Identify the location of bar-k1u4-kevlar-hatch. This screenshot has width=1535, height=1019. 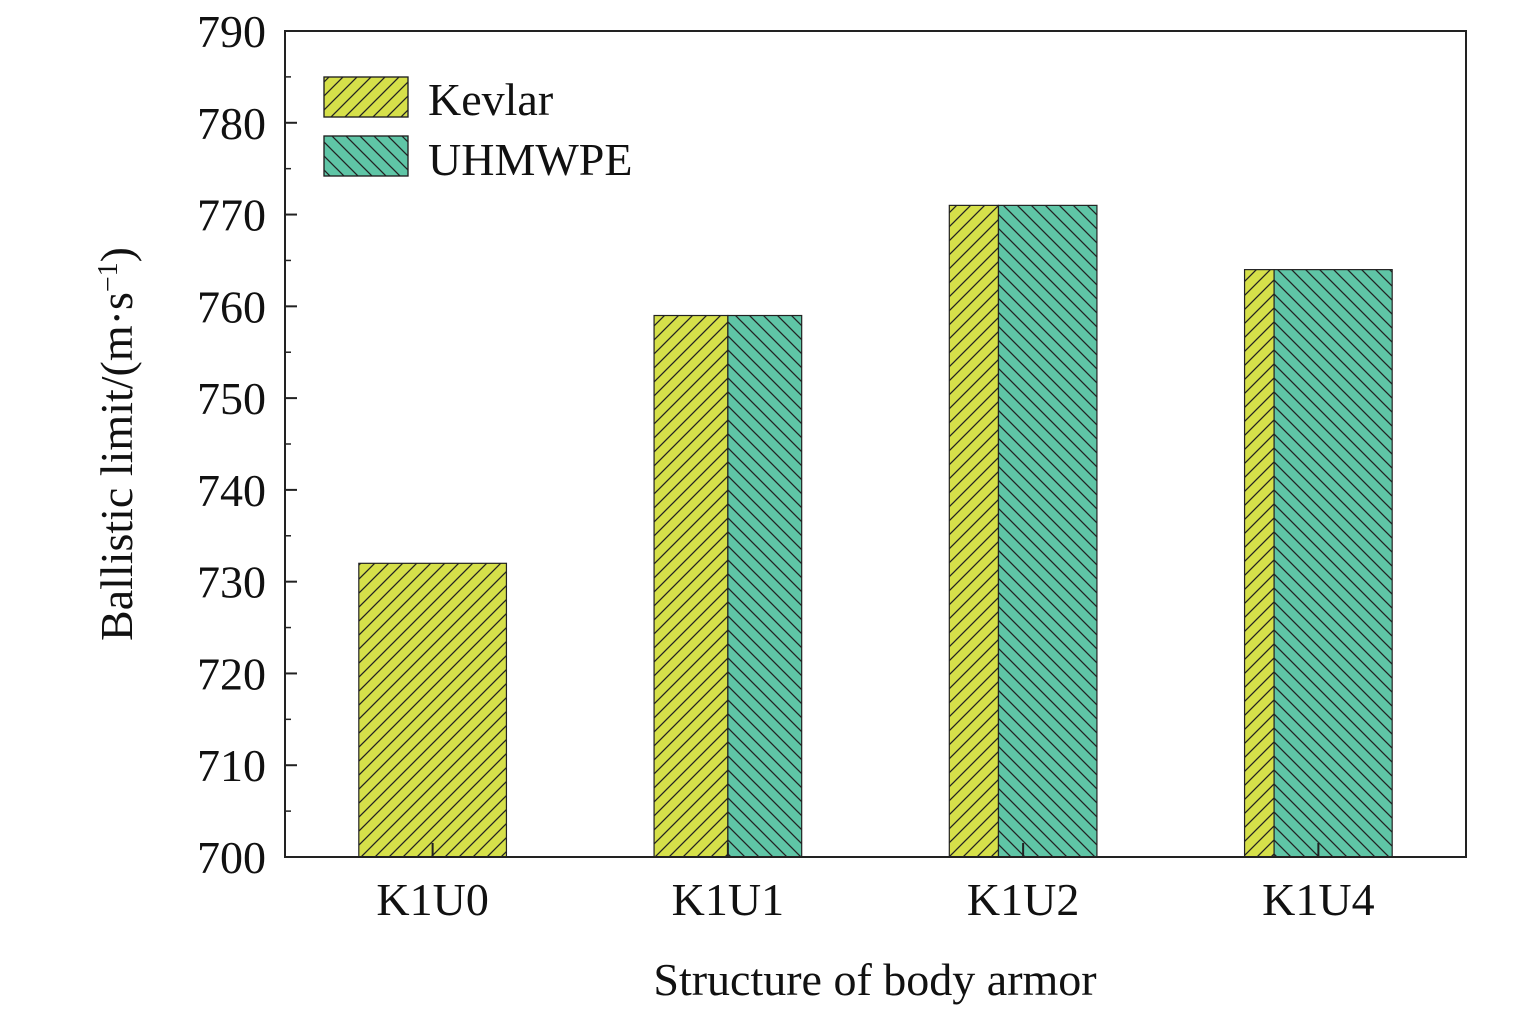
(1259, 563).